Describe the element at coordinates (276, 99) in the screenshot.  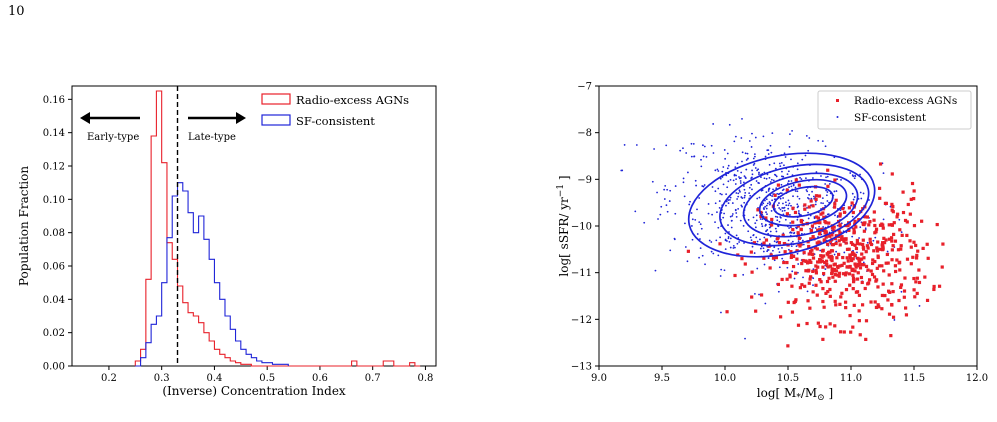
I see `legend-swatch-radio` at that location.